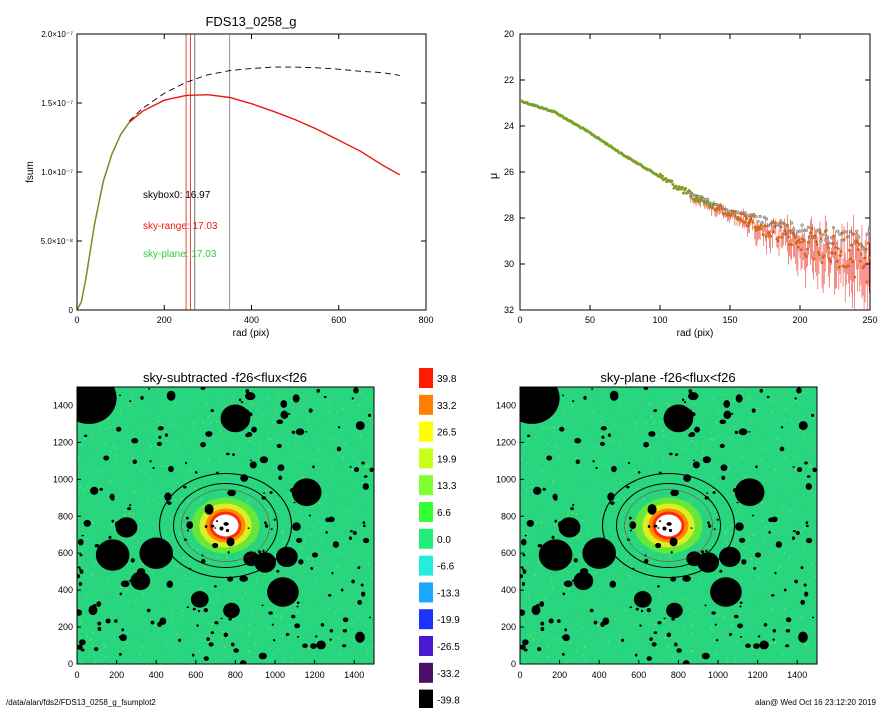  I want to click on sky-plane-x-tick-label: 0, so click(519, 675).